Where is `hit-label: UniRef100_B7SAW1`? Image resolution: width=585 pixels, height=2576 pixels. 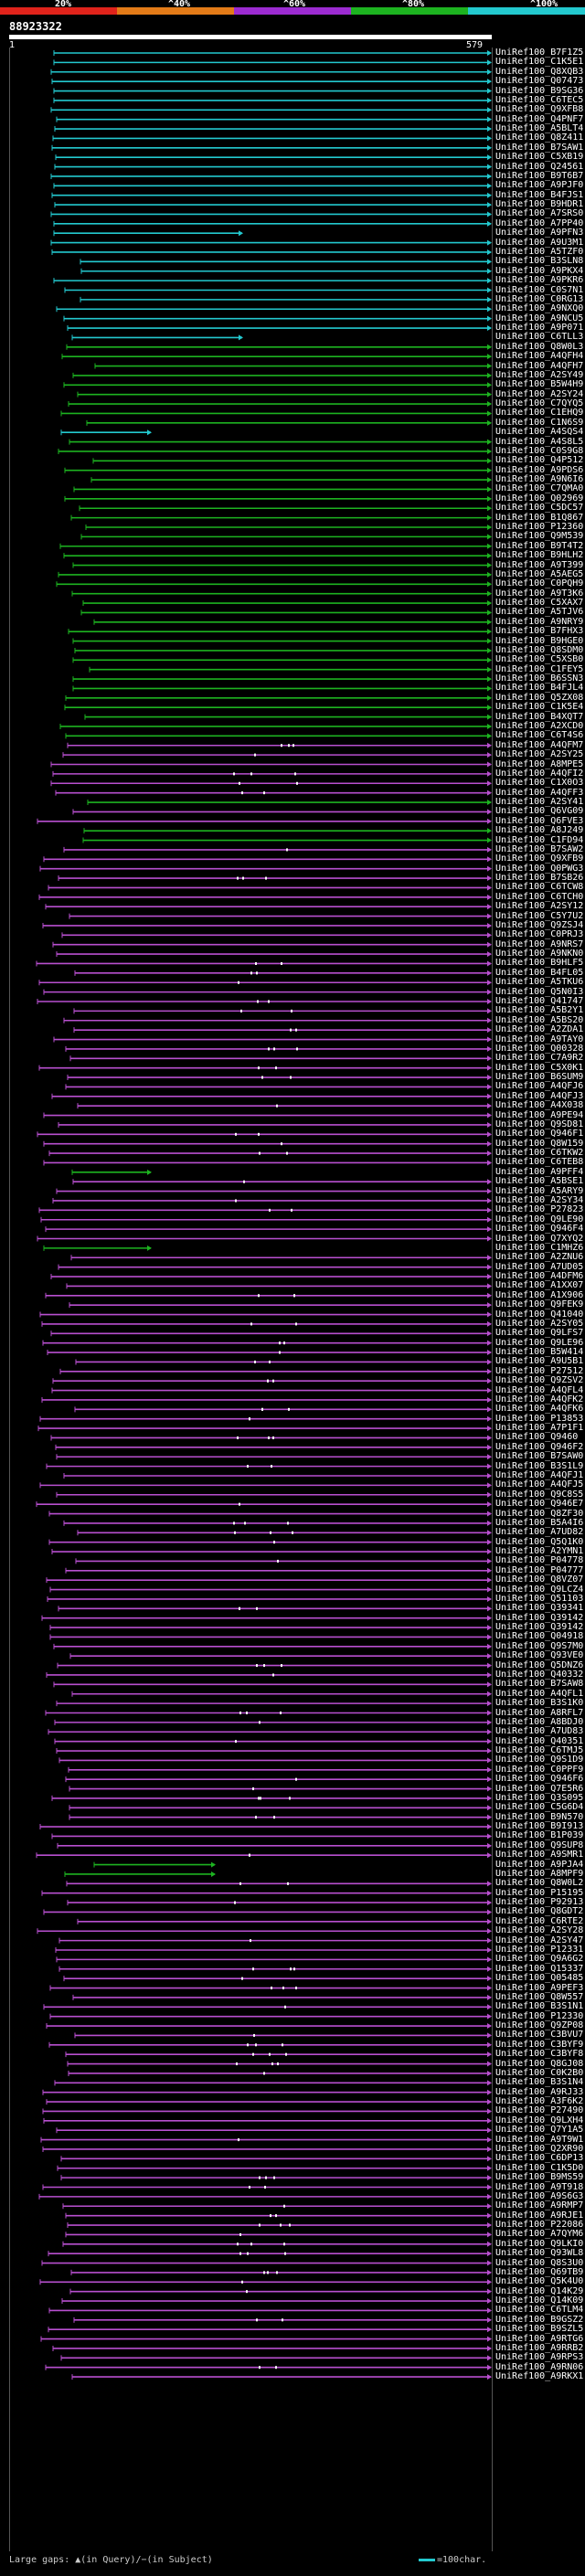 hit-label: UniRef100_B7SAW1 is located at coordinates (540, 147).